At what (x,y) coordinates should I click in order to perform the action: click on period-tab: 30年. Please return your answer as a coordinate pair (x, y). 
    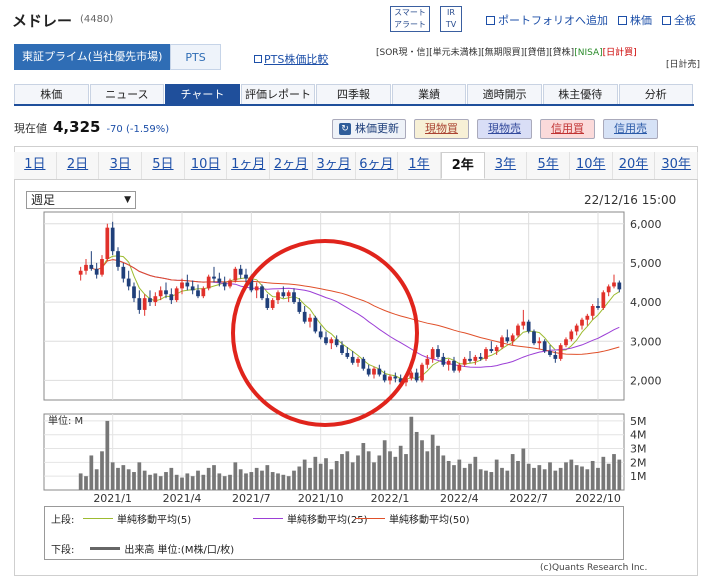
    Looking at the image, I should click on (676, 165).